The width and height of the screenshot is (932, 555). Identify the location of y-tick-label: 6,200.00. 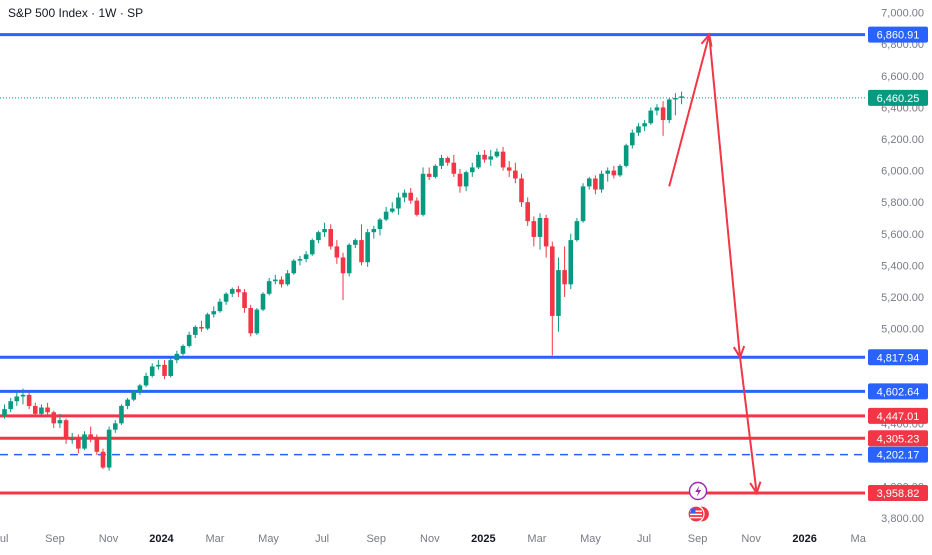
(902, 140).